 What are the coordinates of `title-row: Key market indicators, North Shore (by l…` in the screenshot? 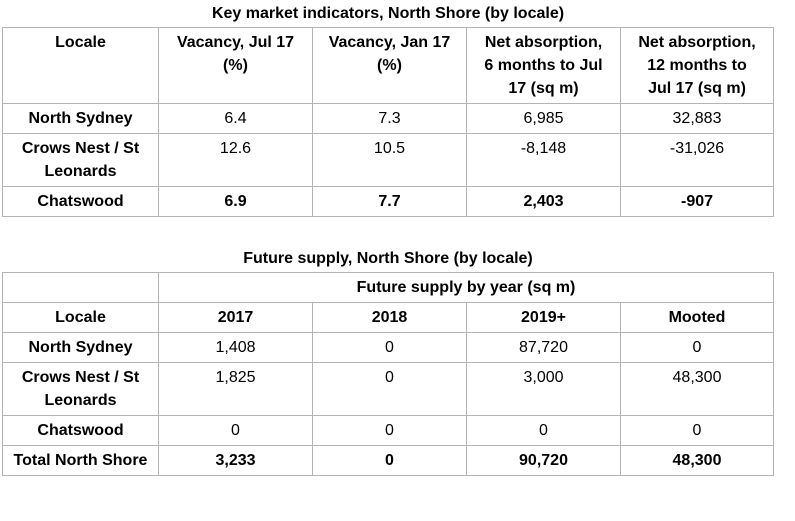 It's located at (388, 14).